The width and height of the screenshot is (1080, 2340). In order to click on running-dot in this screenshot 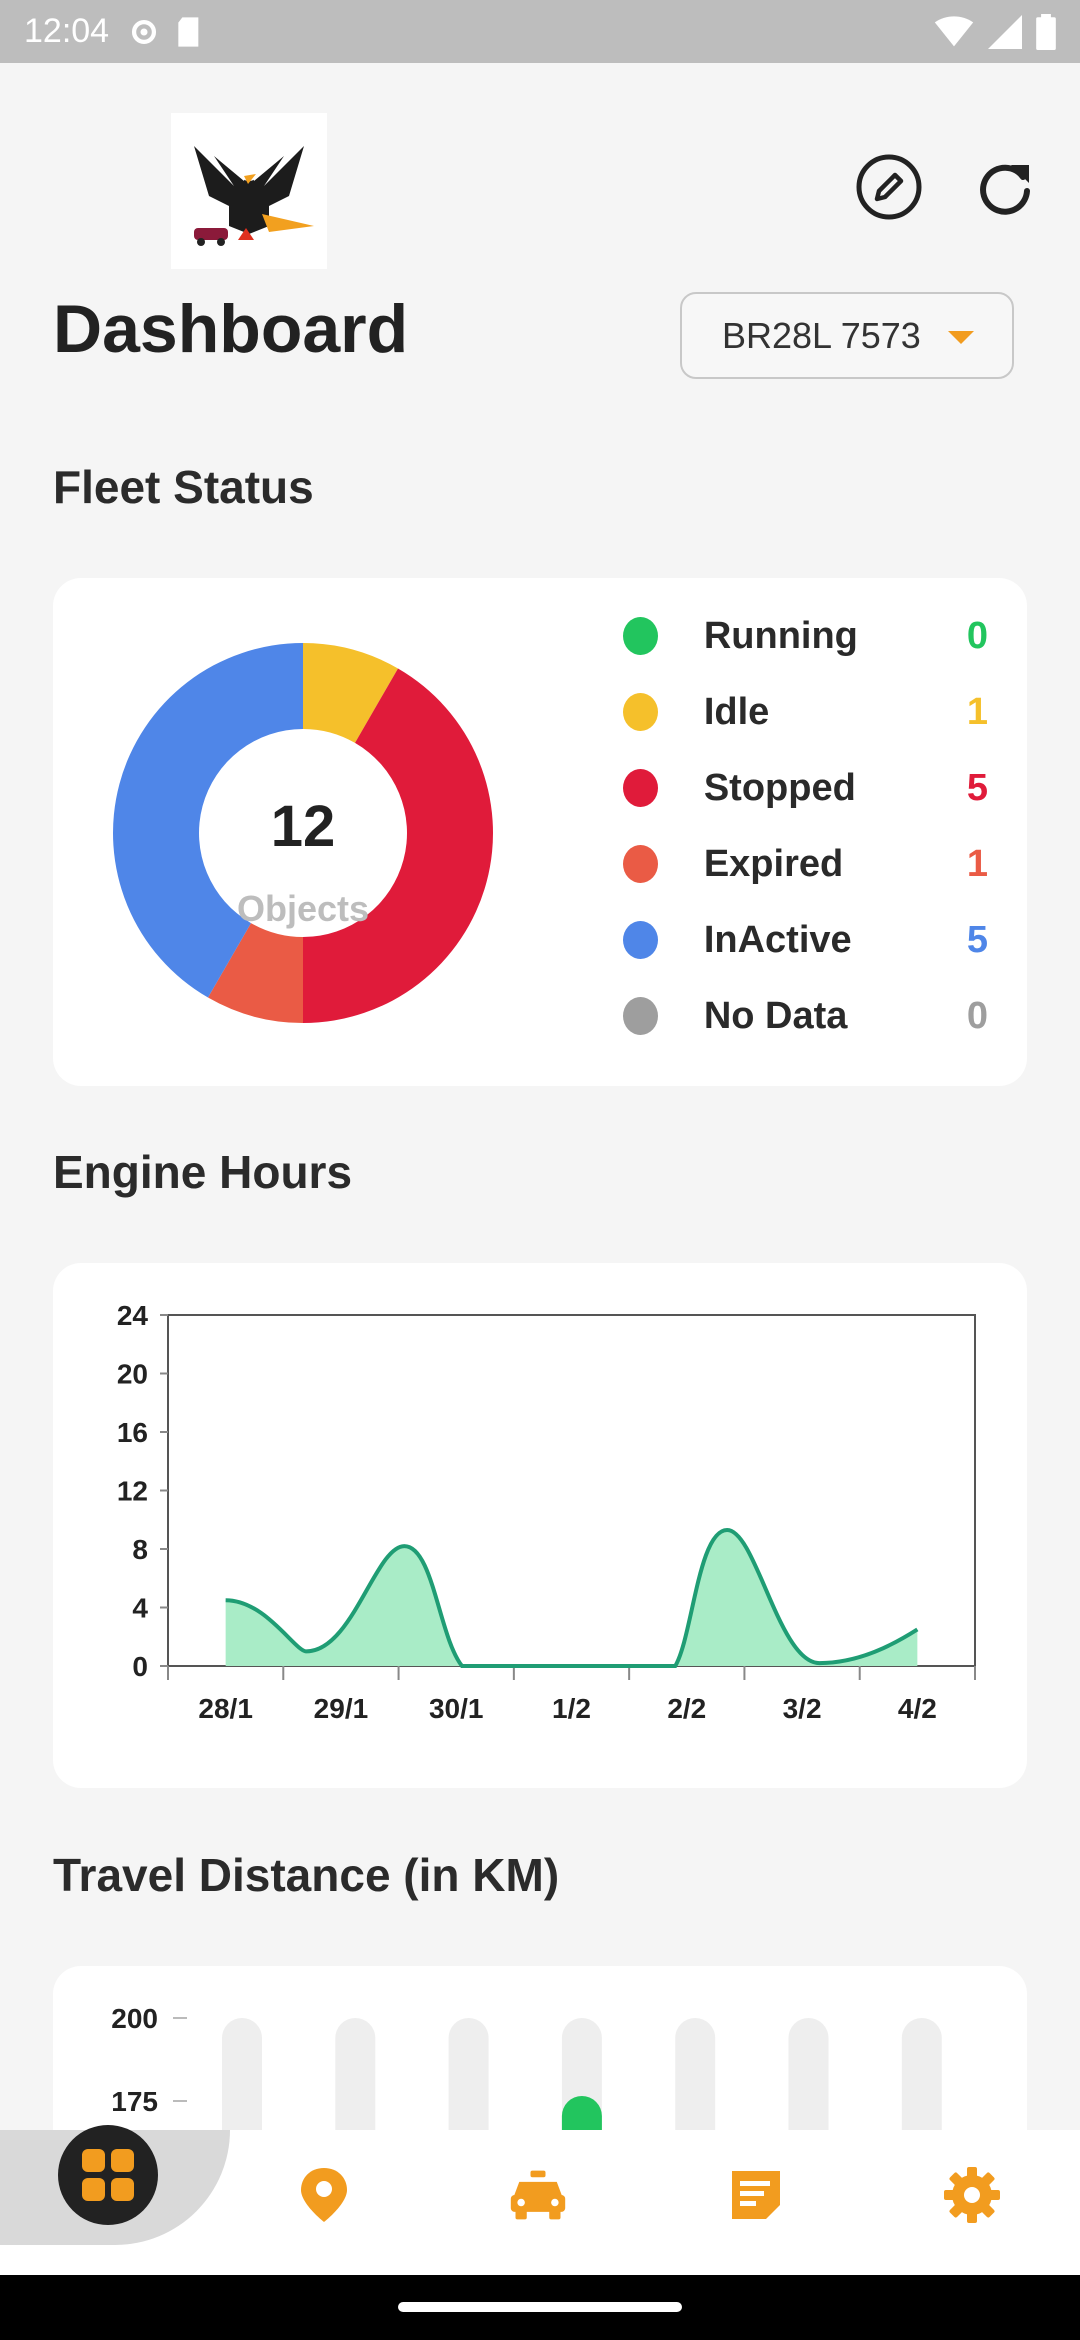, I will do `click(640, 636)`.